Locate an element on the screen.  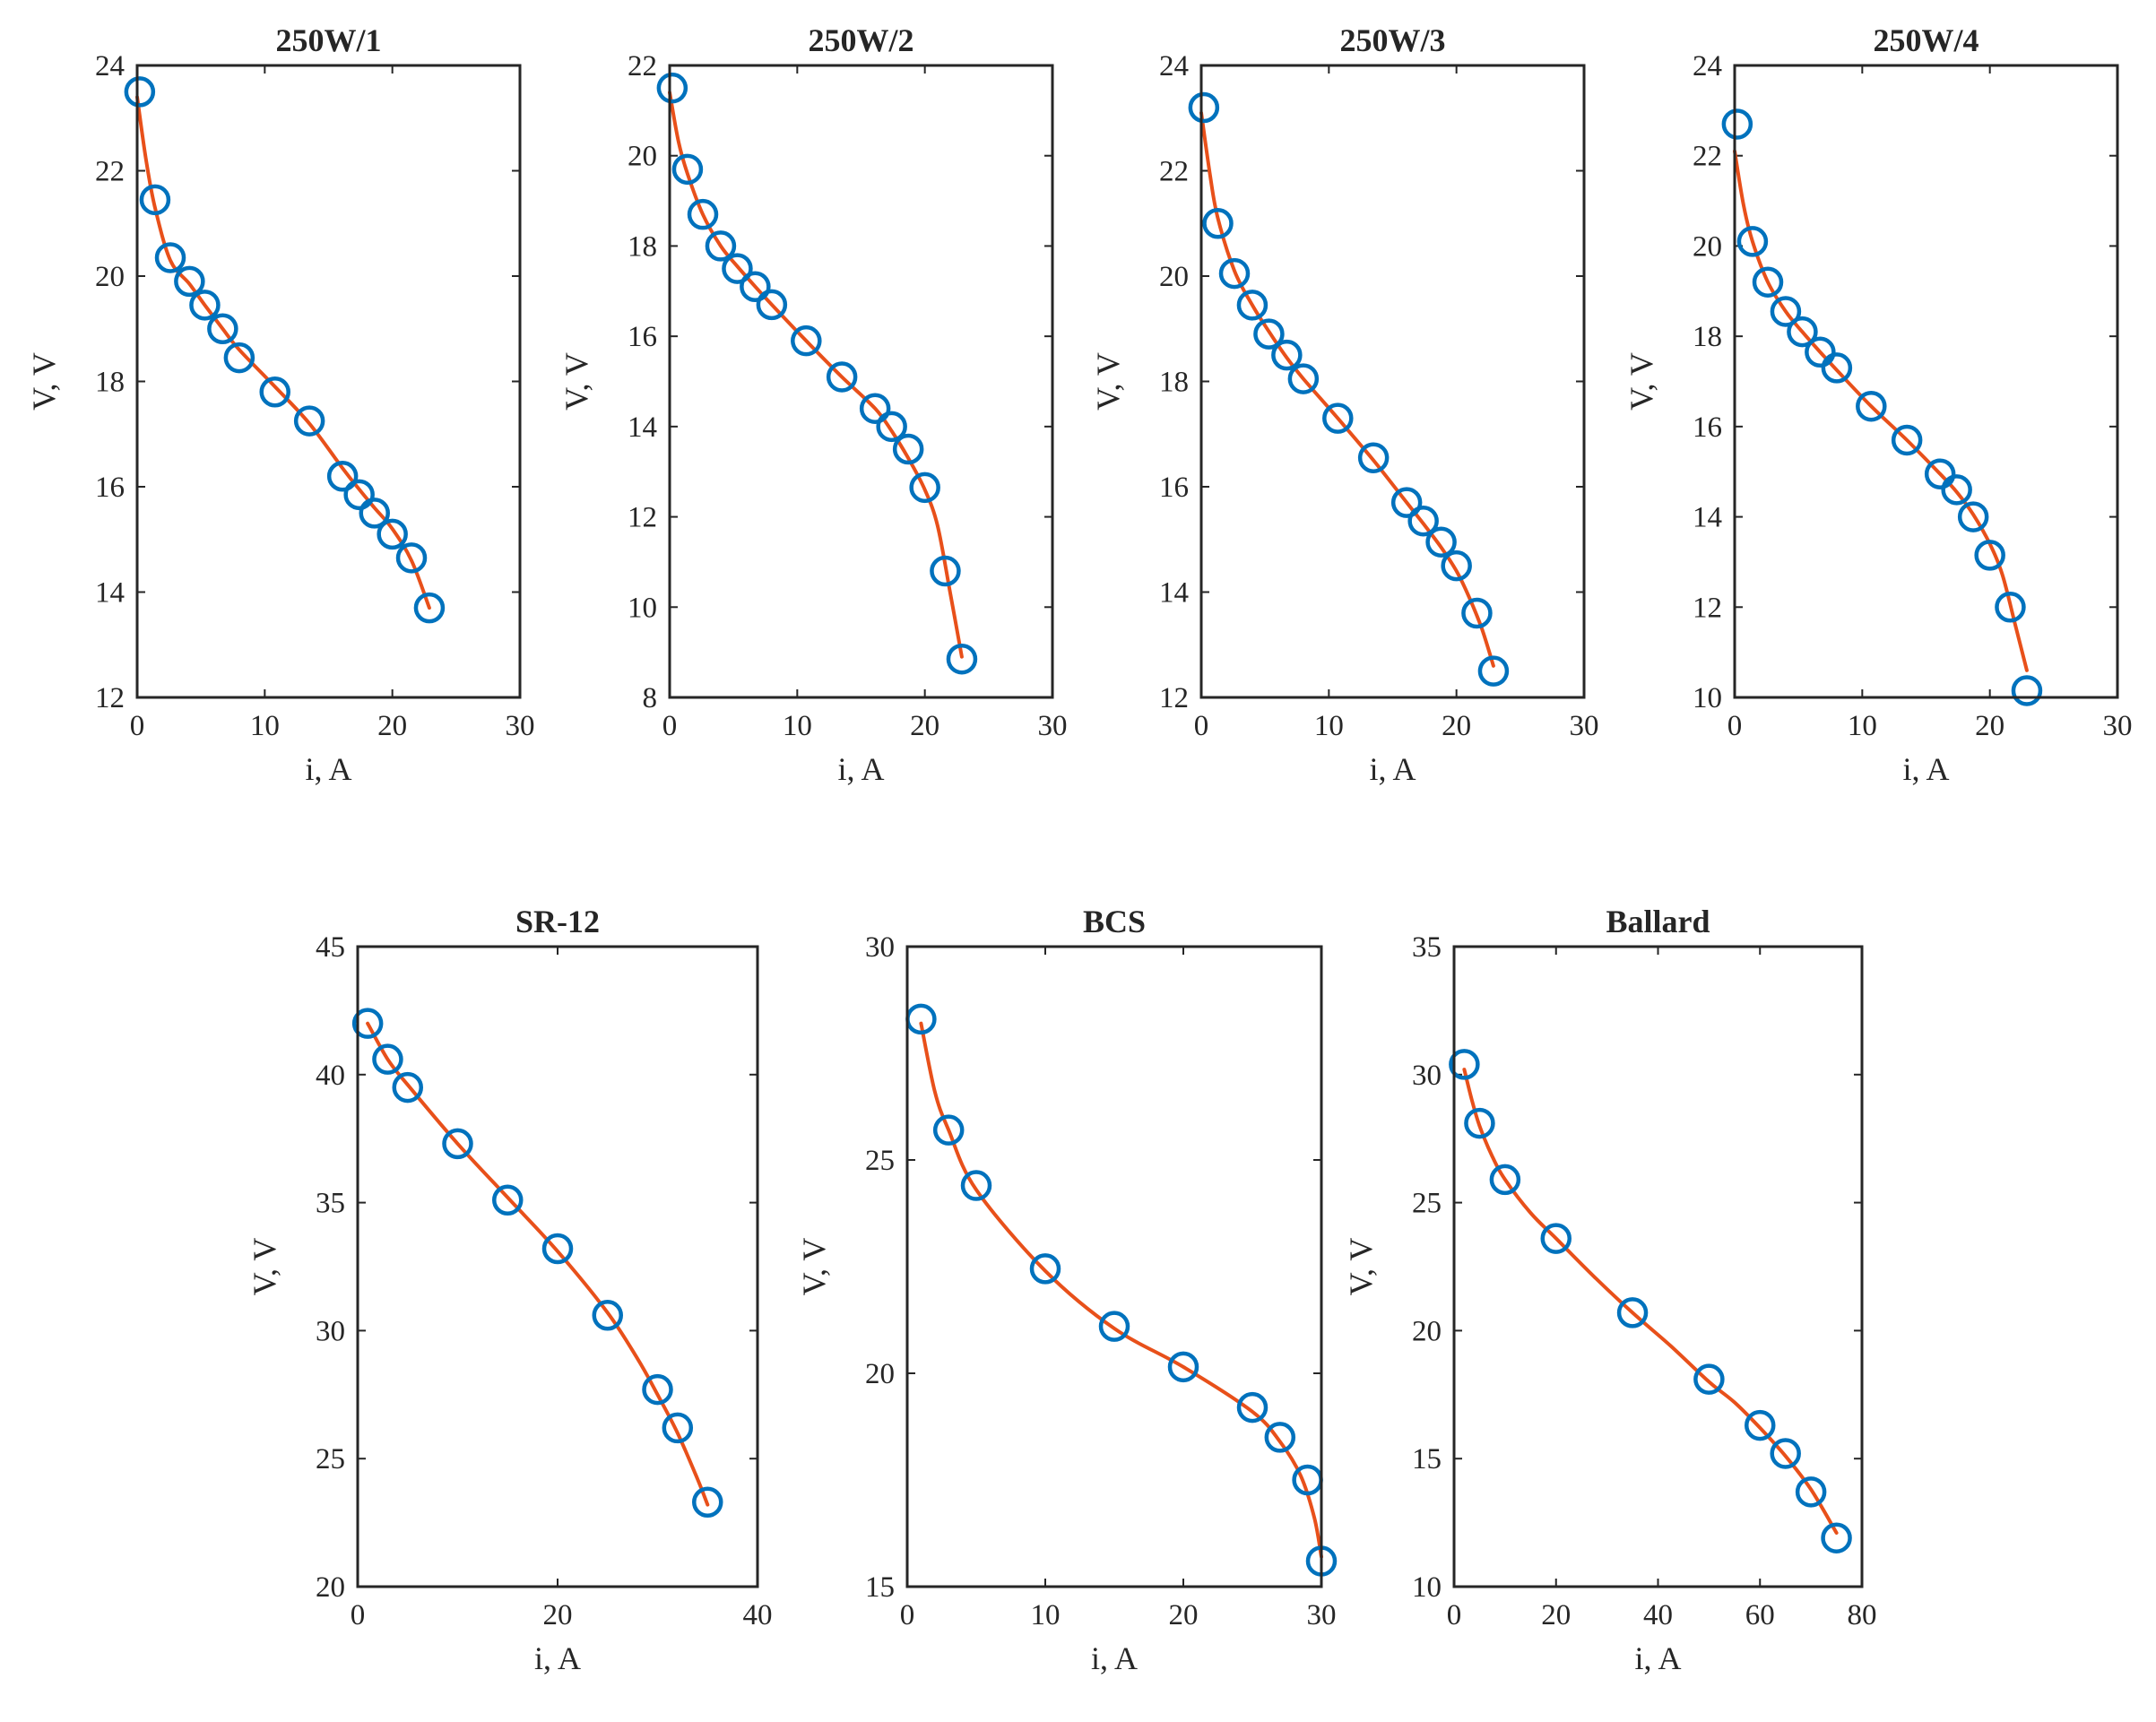
subplot-2: 0 10 20 30 12 14 16 18 20 22 24 250W/3 i, A V, V is located at coordinates (1345, 404).